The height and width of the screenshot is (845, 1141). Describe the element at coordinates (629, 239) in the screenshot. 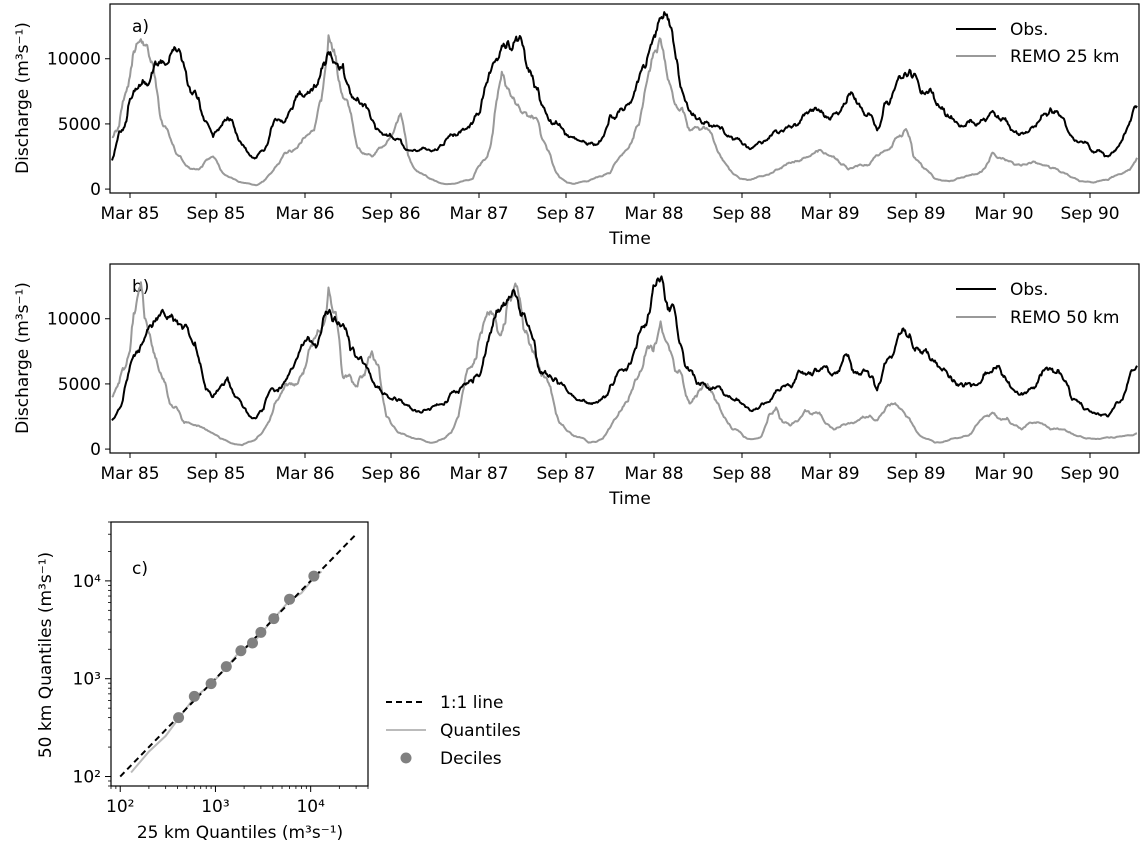

I see `panel-a-xlabel: Time` at that location.